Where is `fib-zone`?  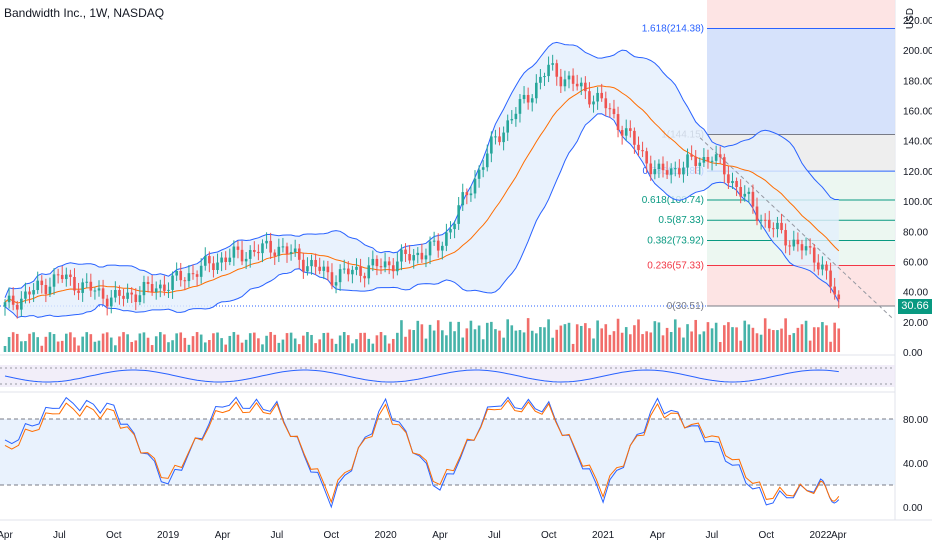
fib-zone is located at coordinates (801, 285).